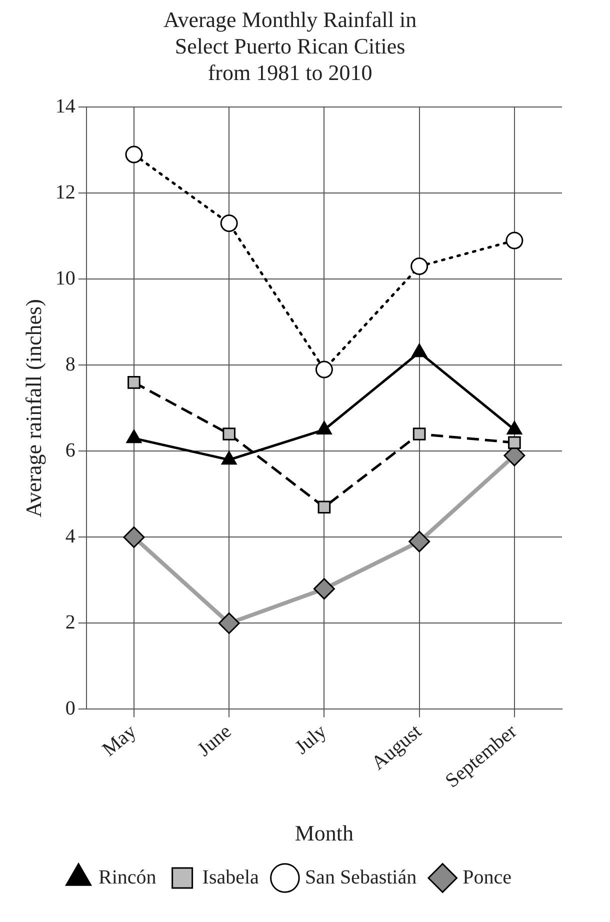  What do you see at coordinates (119, 740) in the screenshot?
I see `x-tick-label: May` at bounding box center [119, 740].